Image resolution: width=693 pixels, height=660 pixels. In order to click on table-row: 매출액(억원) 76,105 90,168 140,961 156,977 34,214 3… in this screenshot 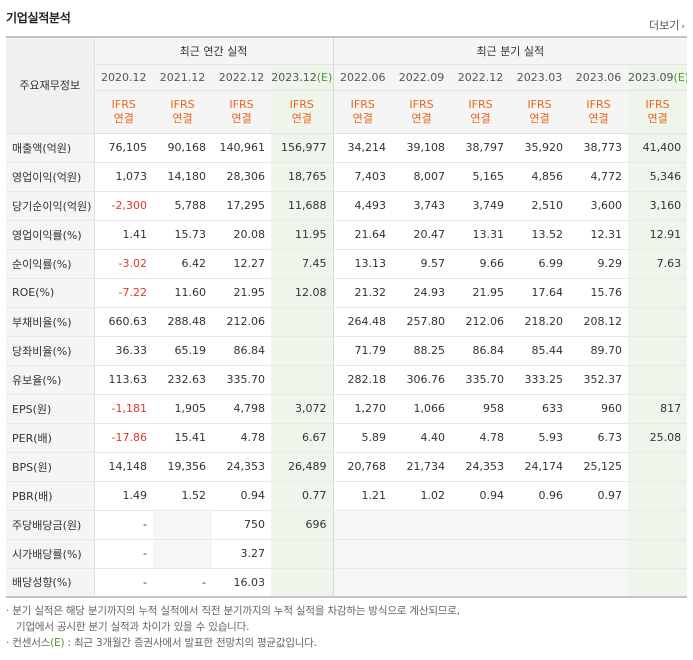, I will do `click(347, 148)`.